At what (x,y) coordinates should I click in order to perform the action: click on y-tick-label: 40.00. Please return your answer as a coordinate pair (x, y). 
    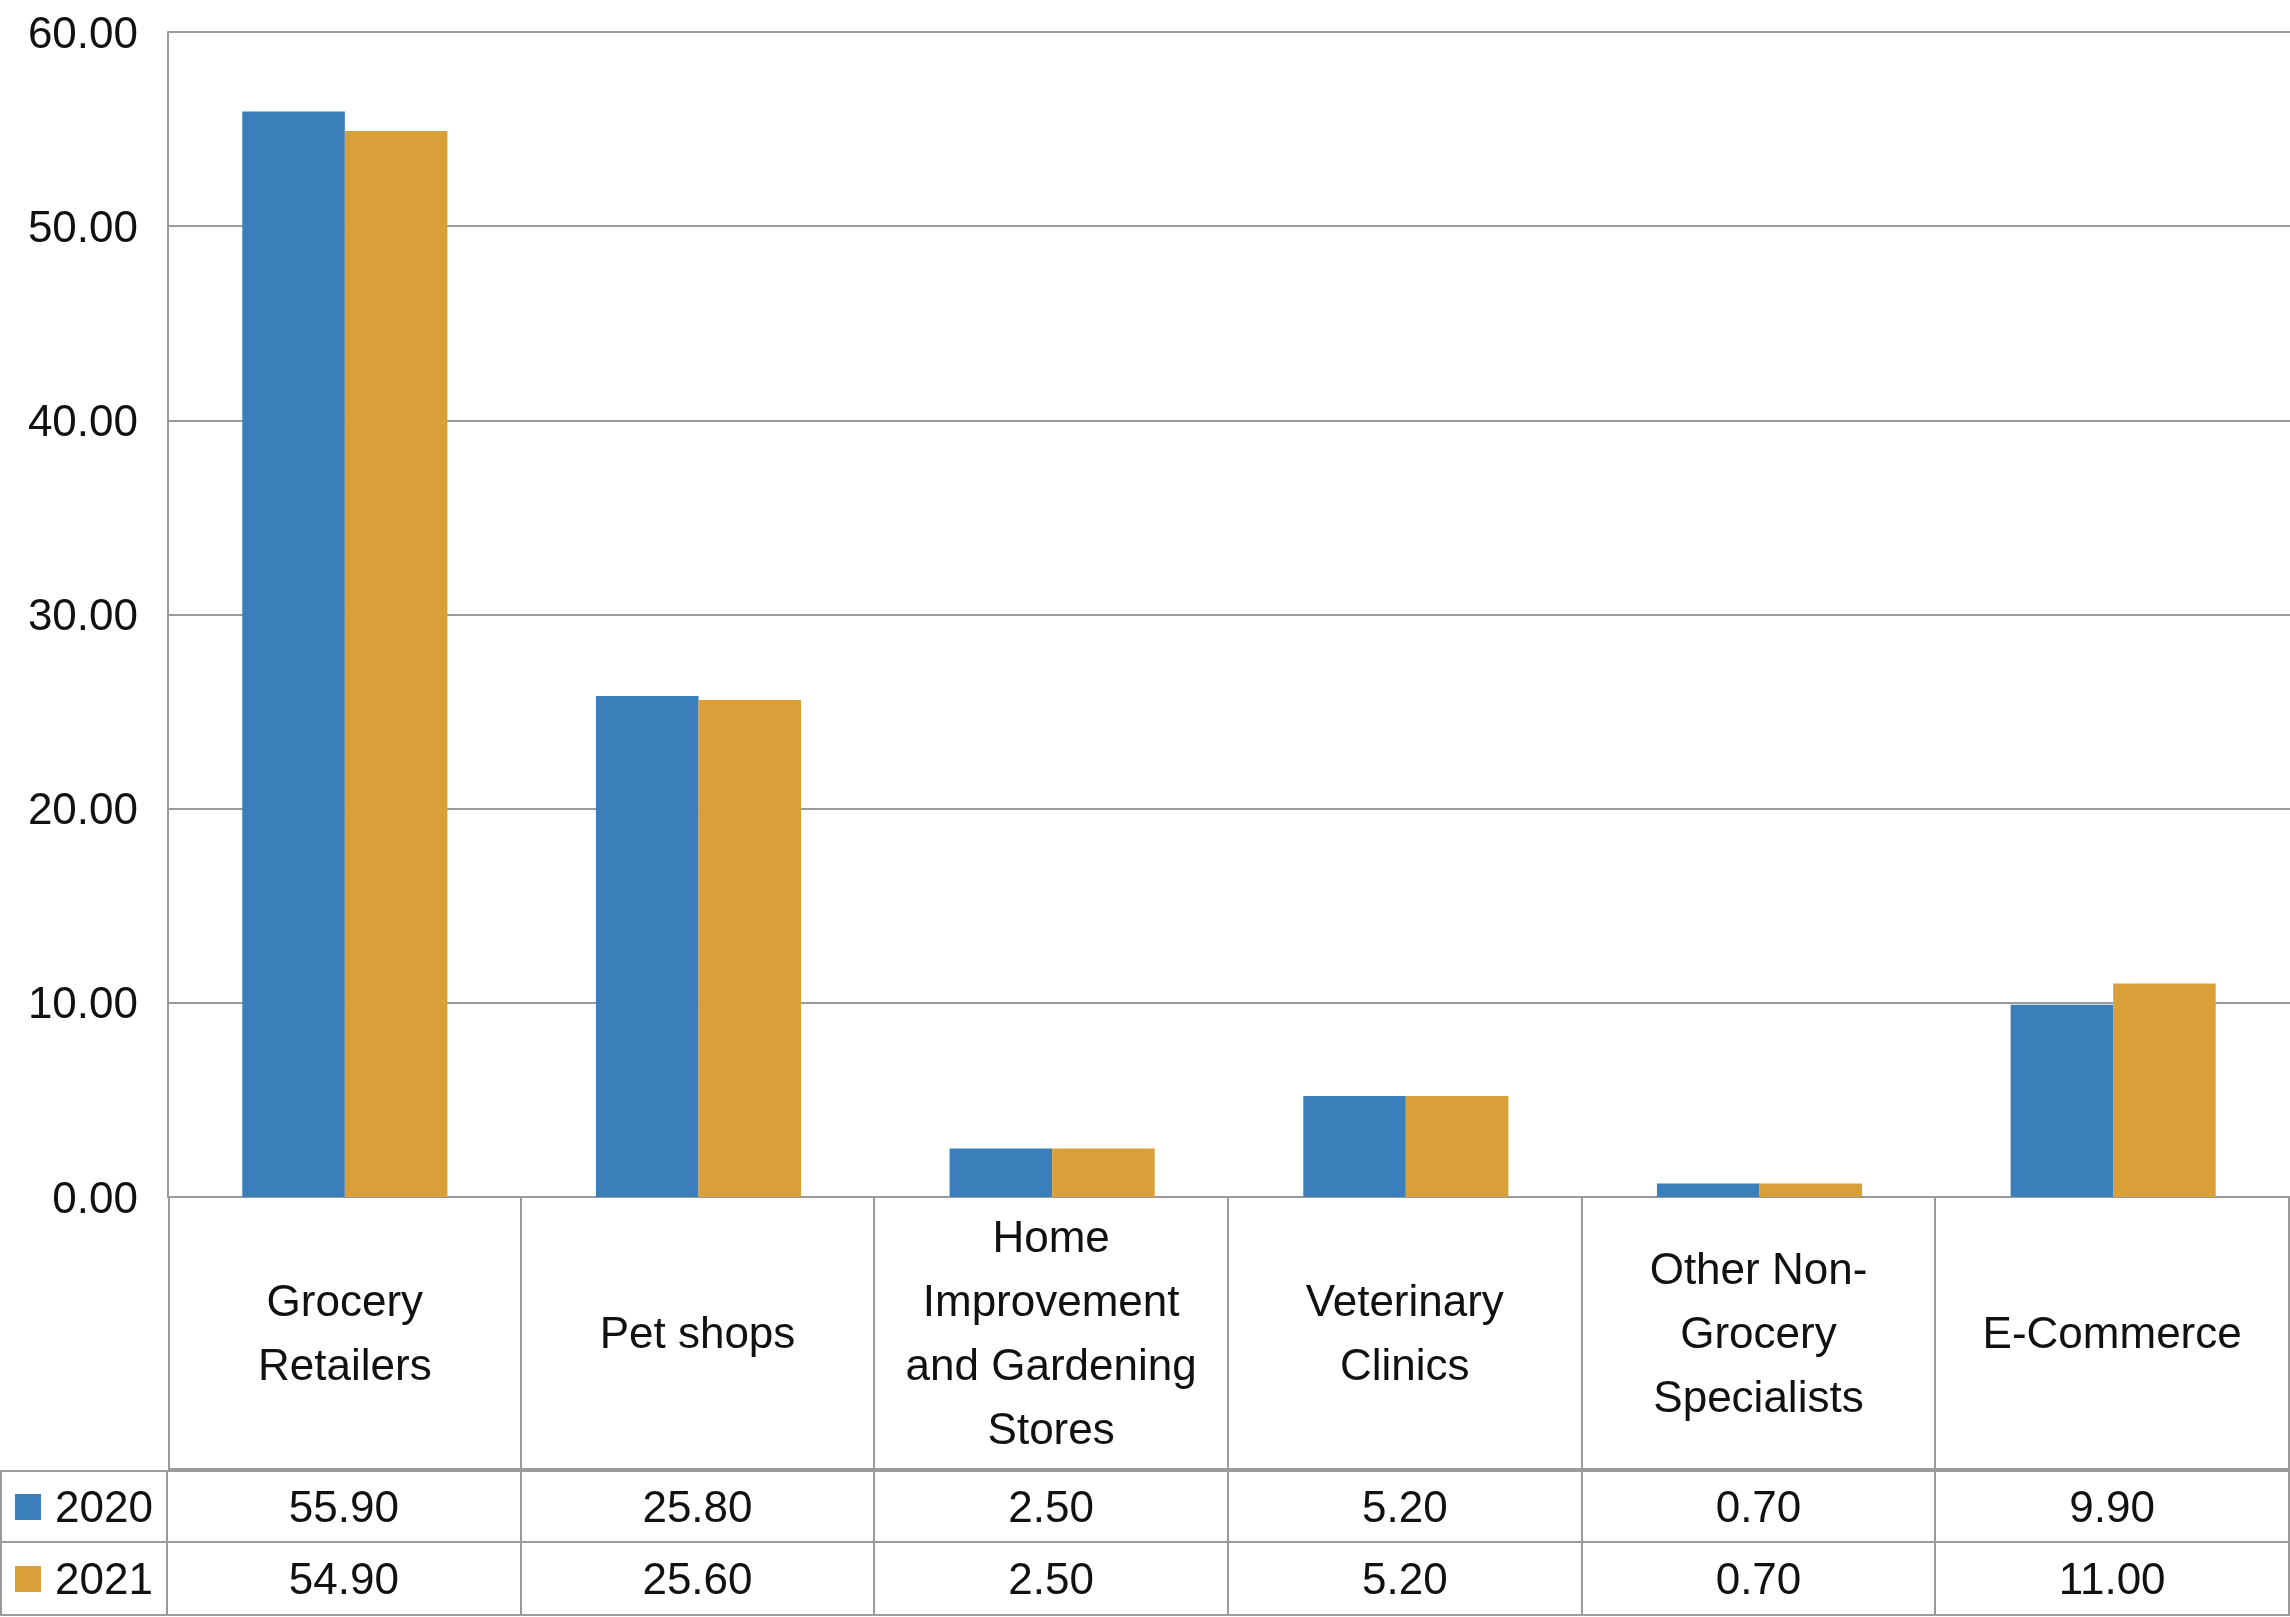
    Looking at the image, I should click on (82, 420).